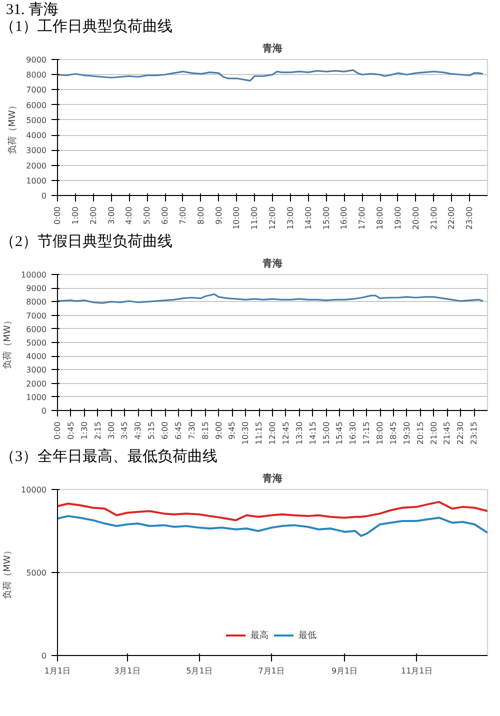 Image resolution: width=500 pixels, height=716 pixels. I want to click on x-tick-label: 20:15, so click(420, 433).